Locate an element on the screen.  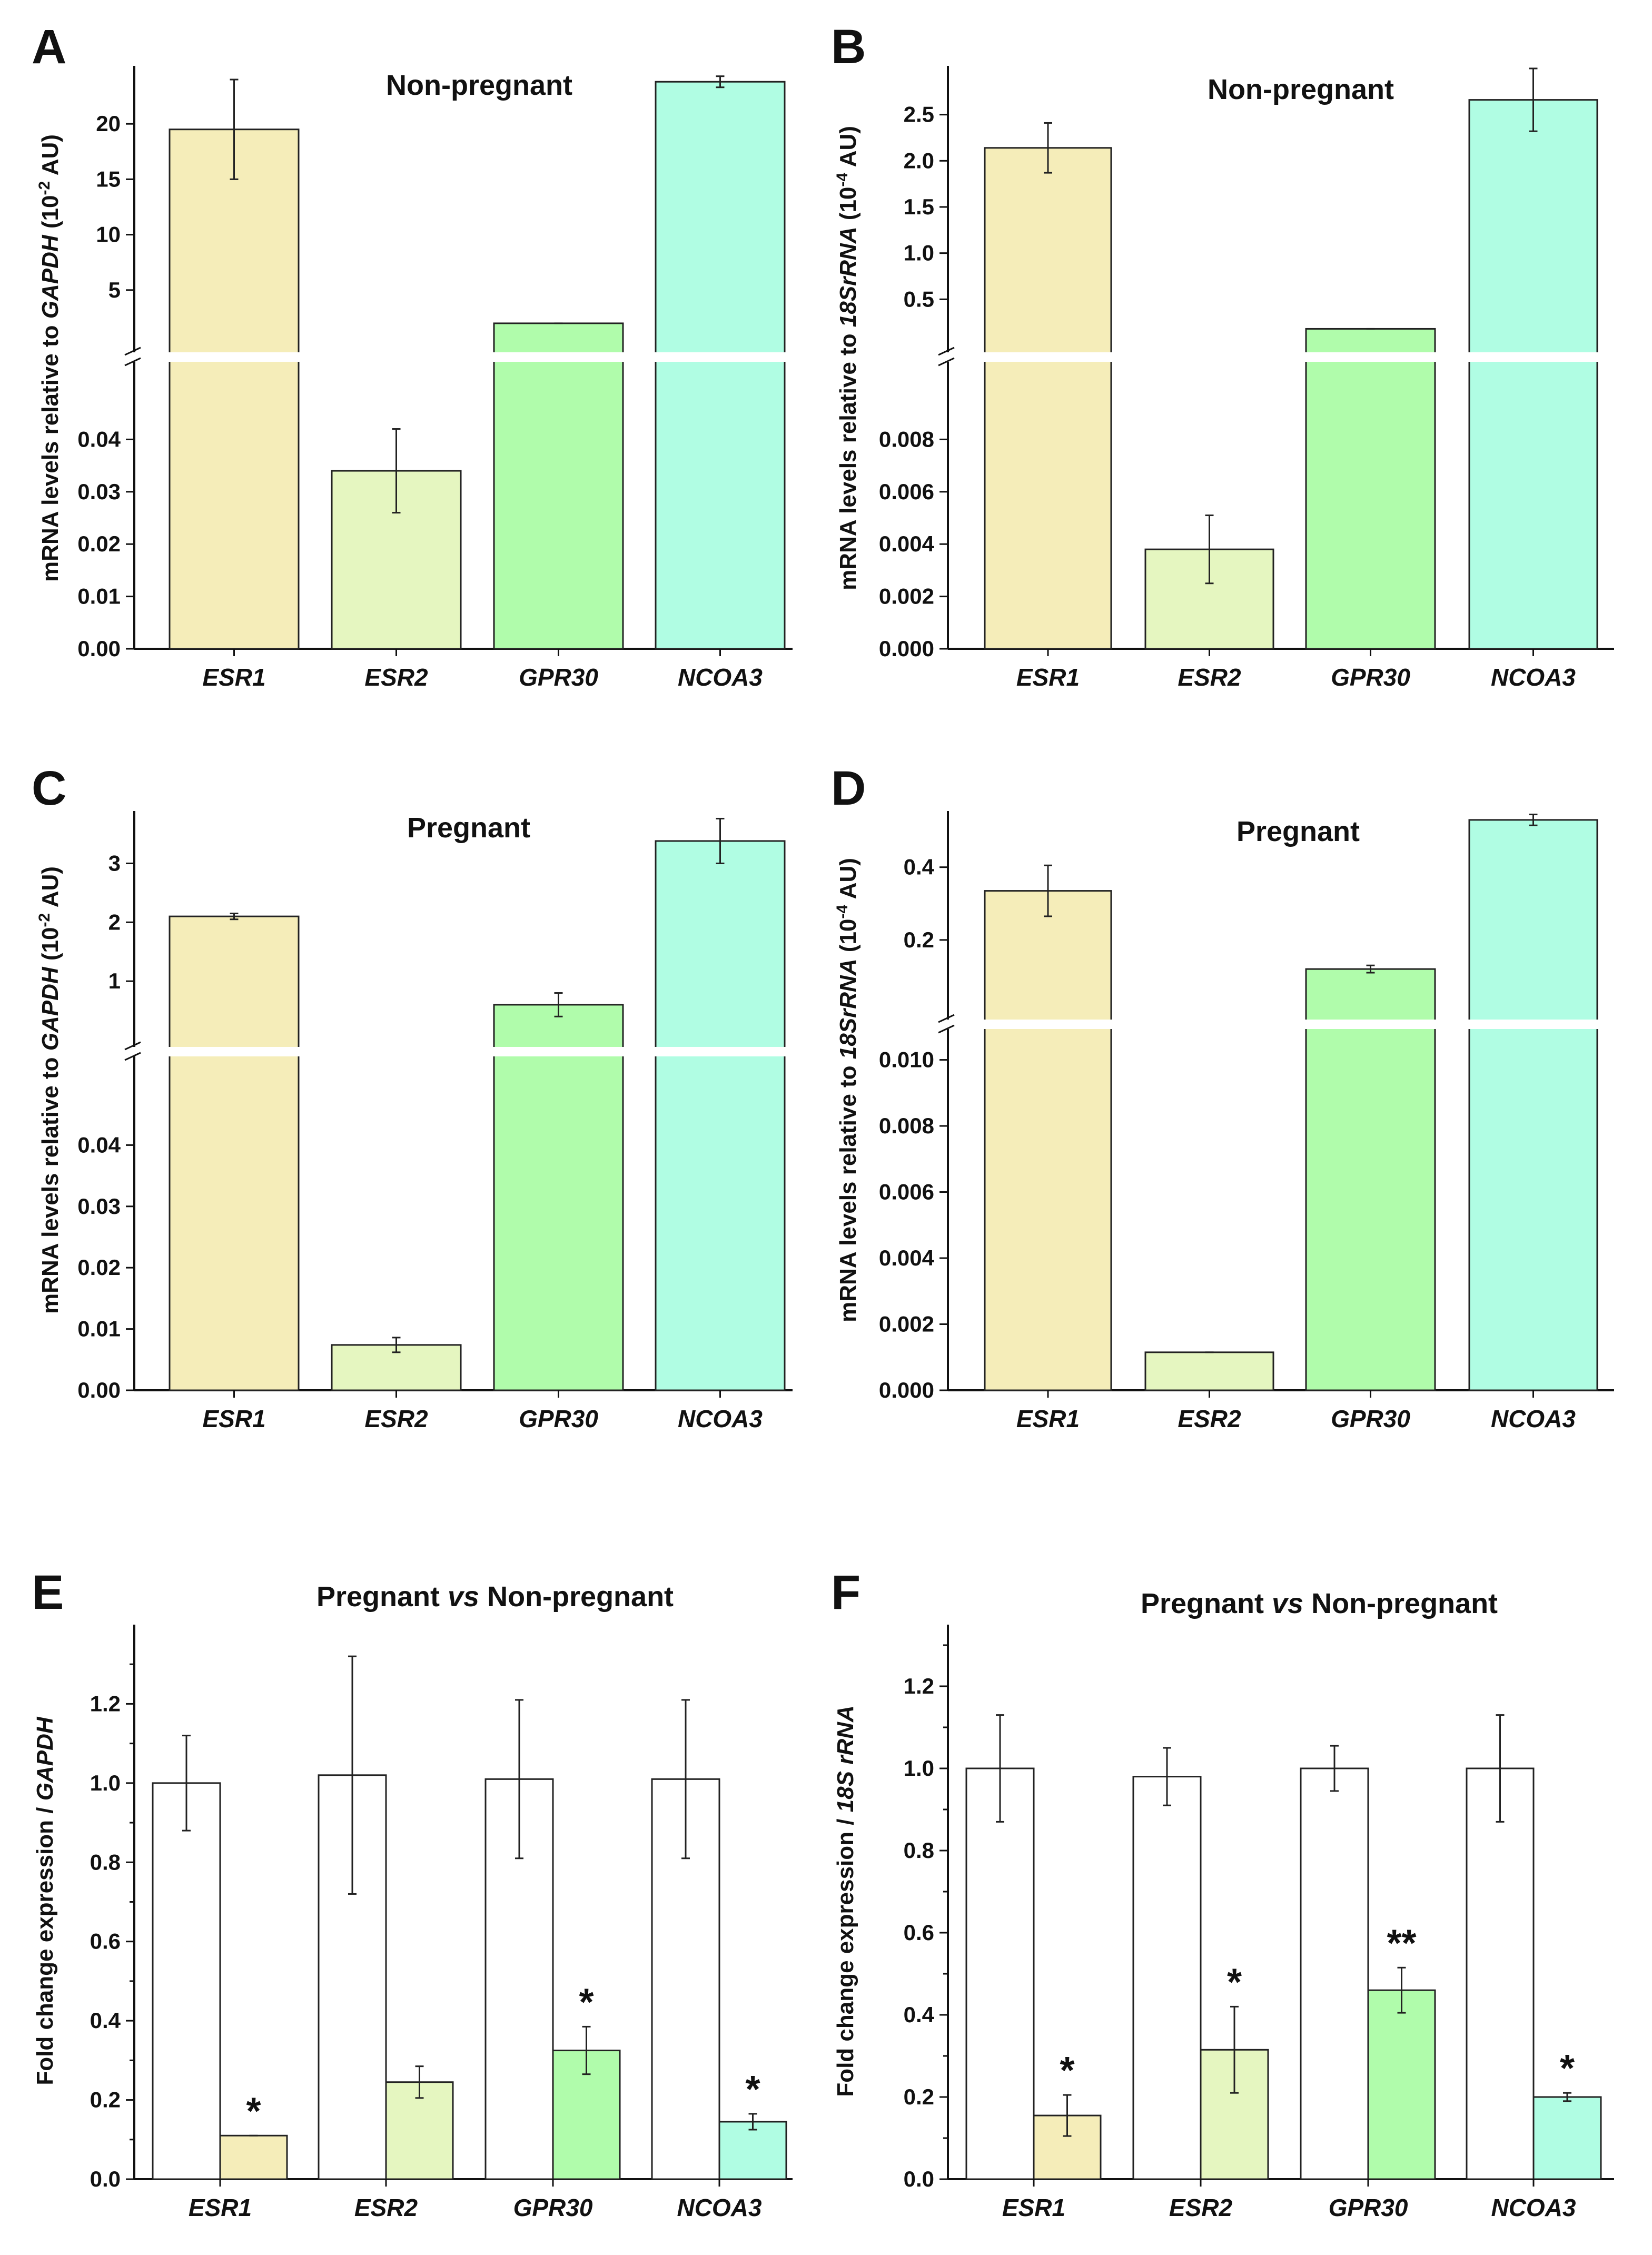
y-axis-label: Fold change expression / 18S rRNA is located at coordinates (845, 1900).